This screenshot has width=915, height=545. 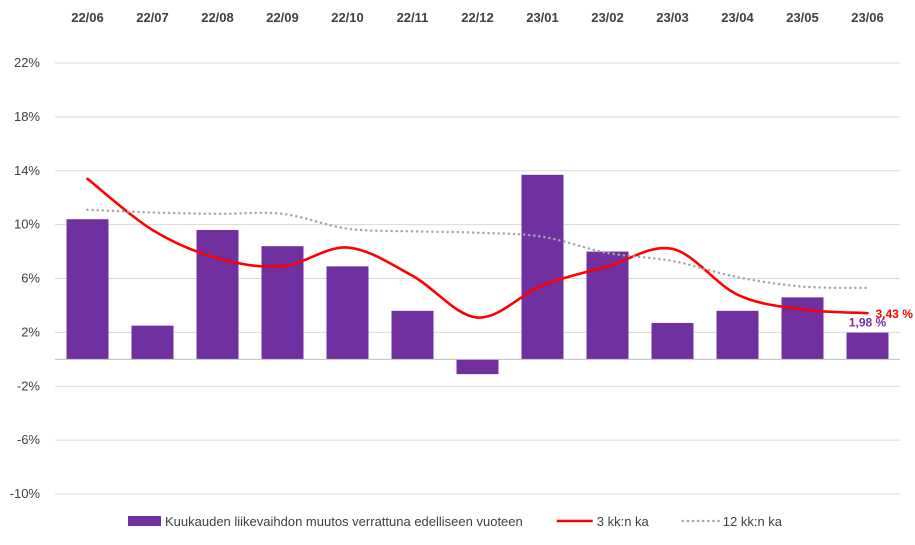 I want to click on y-axis-tick-labels: 22% 18% 14% 10% 6% 2% -2% -6% -10%, so click(x=25, y=278).